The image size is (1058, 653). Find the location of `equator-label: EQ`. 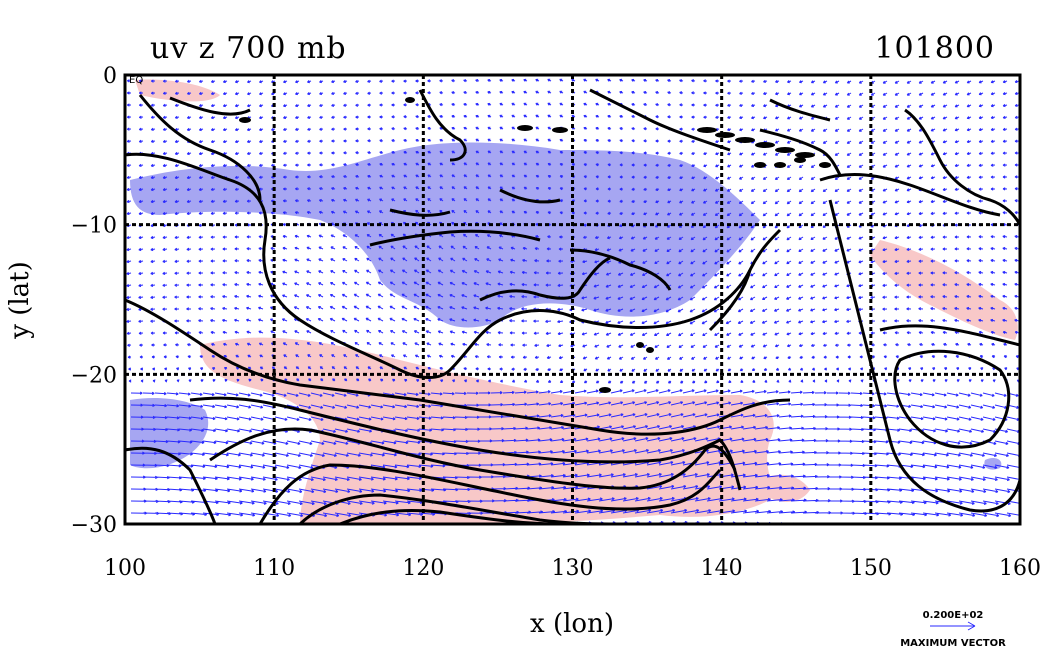

equator-label: EQ is located at coordinates (136, 80).